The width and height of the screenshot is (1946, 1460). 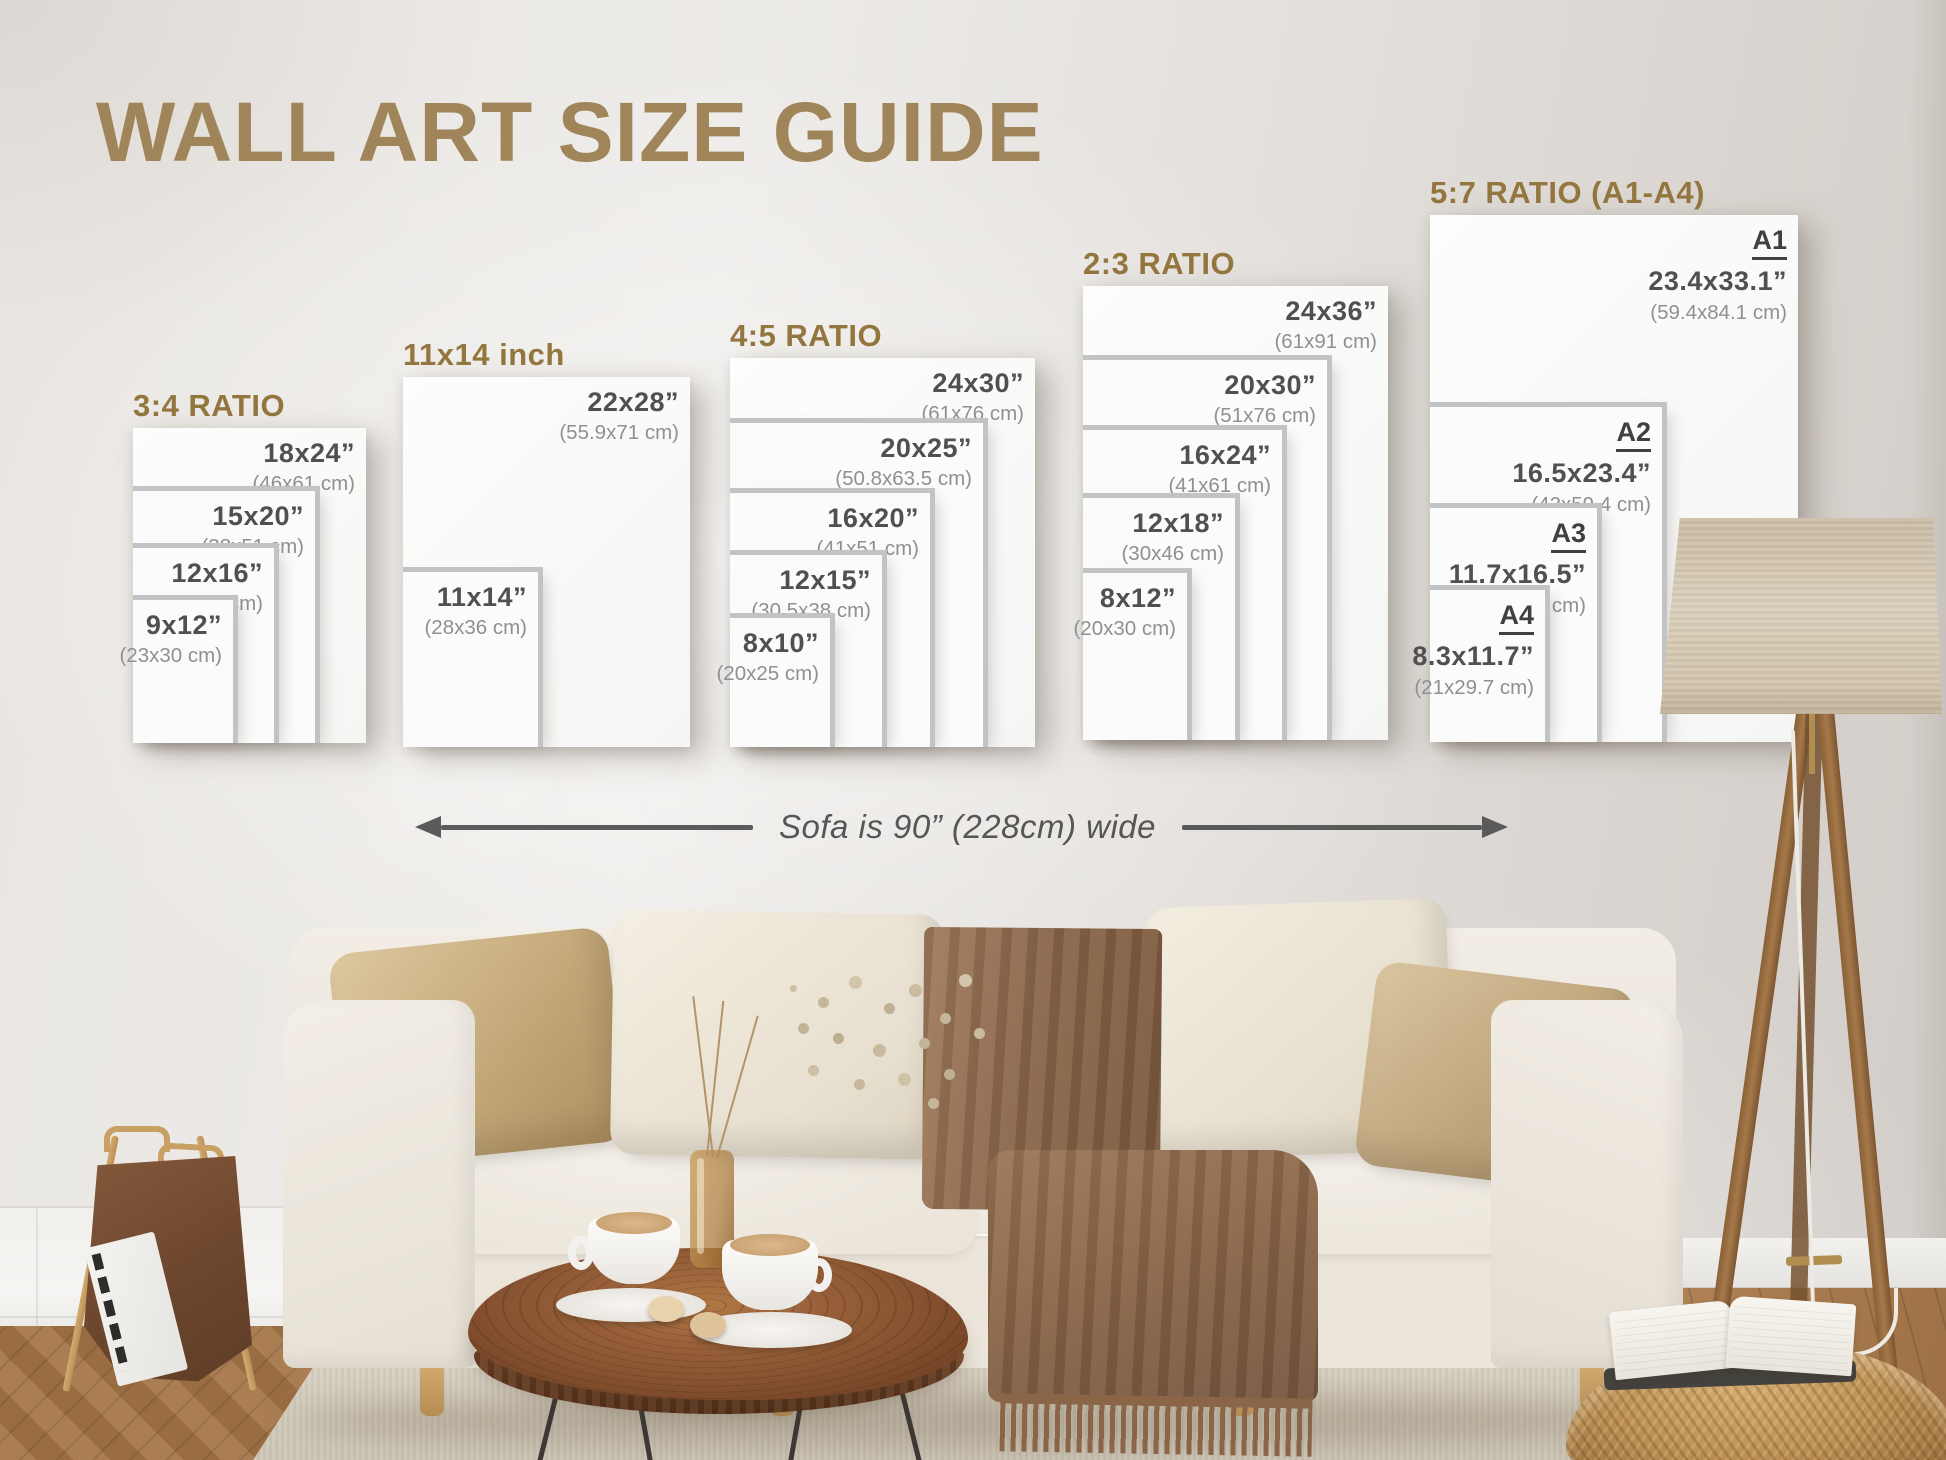 I want to click on size-label: 24x30”, so click(x=978, y=383).